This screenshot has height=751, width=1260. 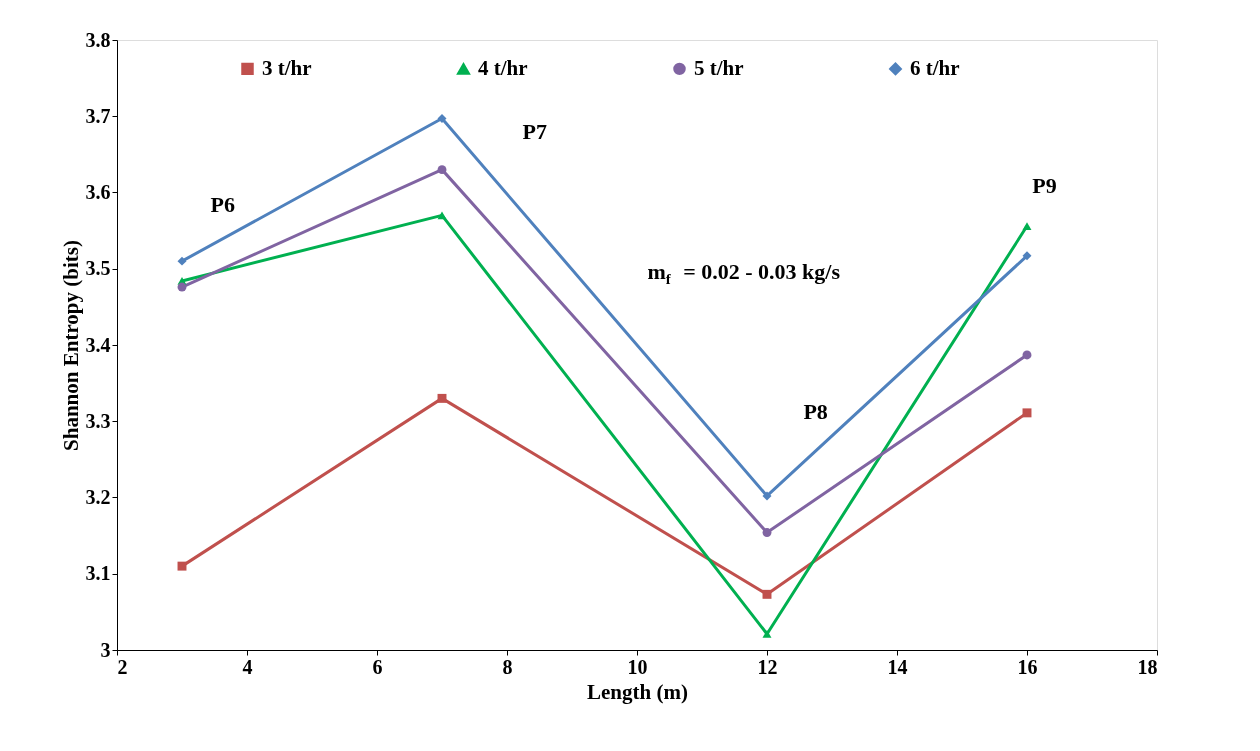 What do you see at coordinates (637, 666) in the screenshot?
I see `x-tick-label: 10` at bounding box center [637, 666].